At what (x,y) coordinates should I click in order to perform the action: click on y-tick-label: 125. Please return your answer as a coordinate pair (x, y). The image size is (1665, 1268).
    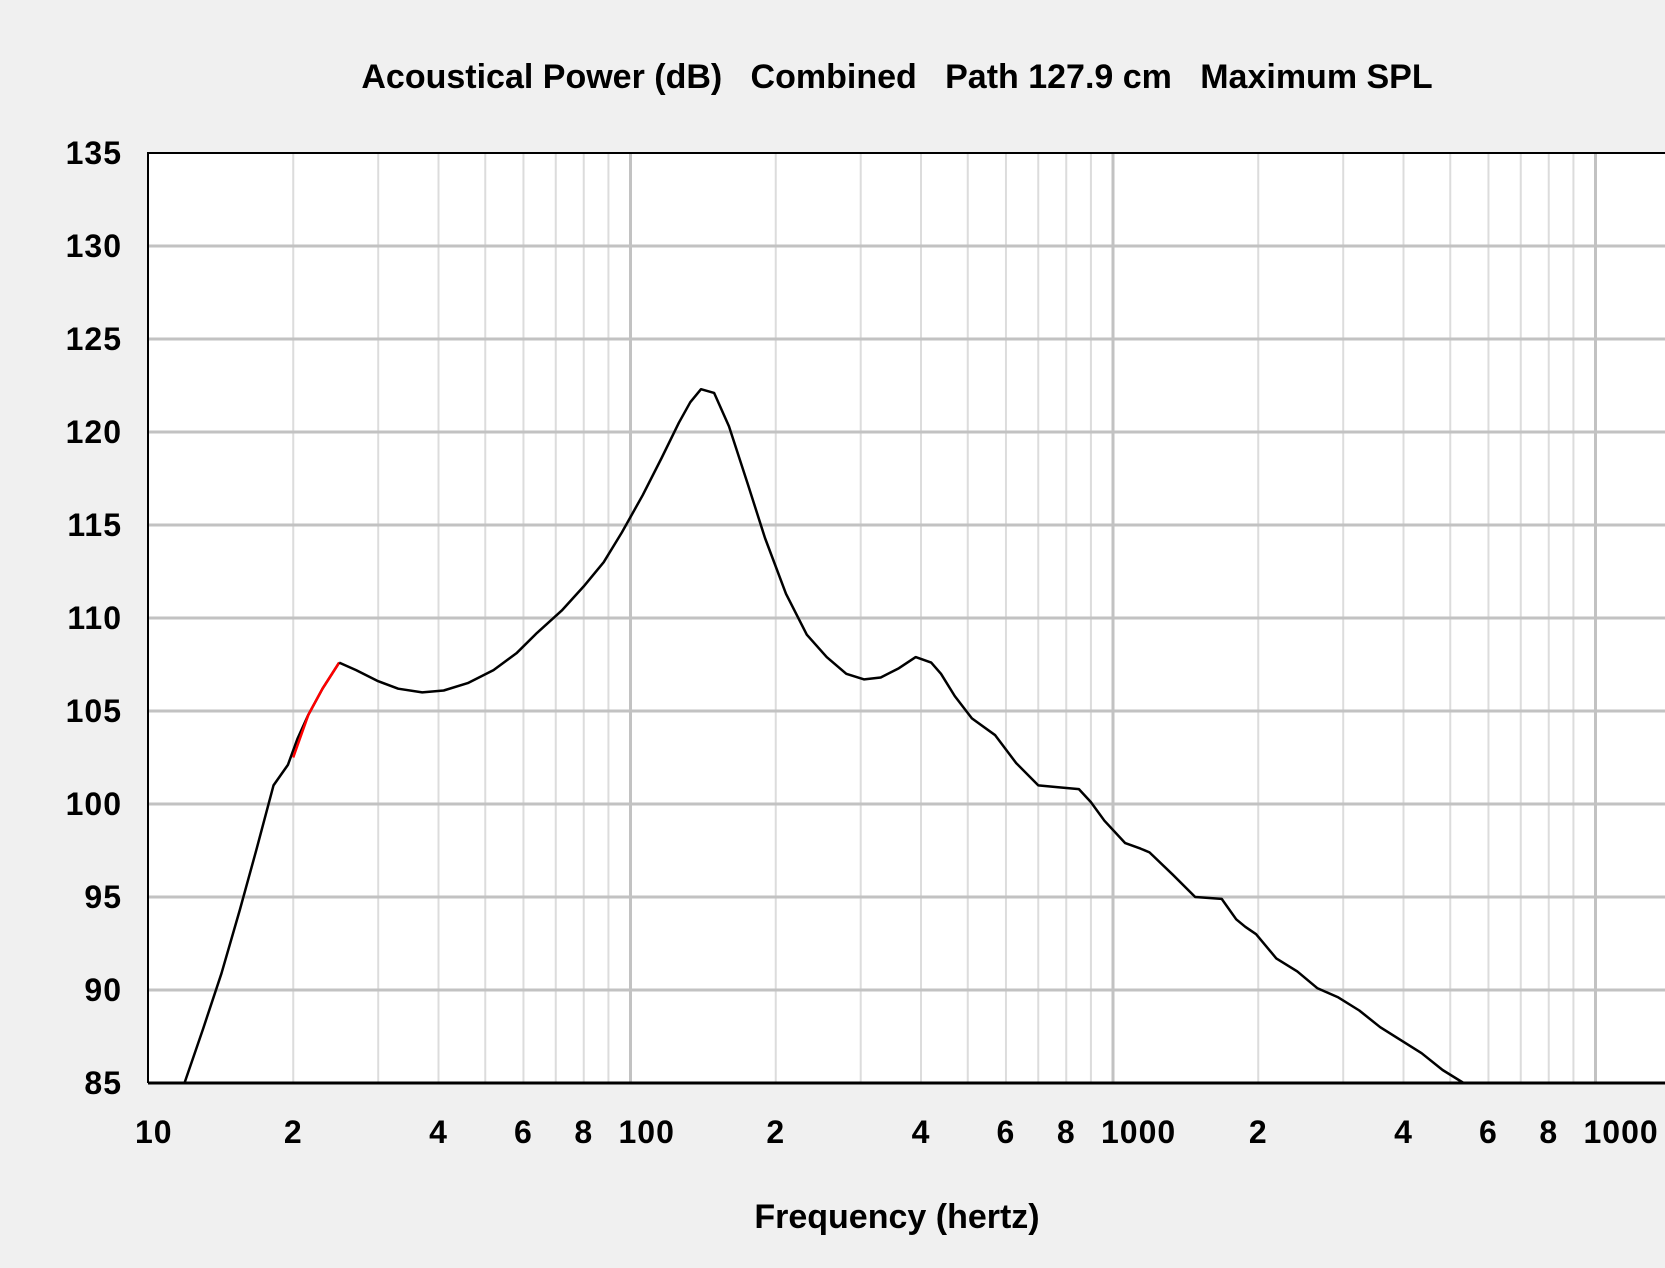
    Looking at the image, I should click on (94, 339).